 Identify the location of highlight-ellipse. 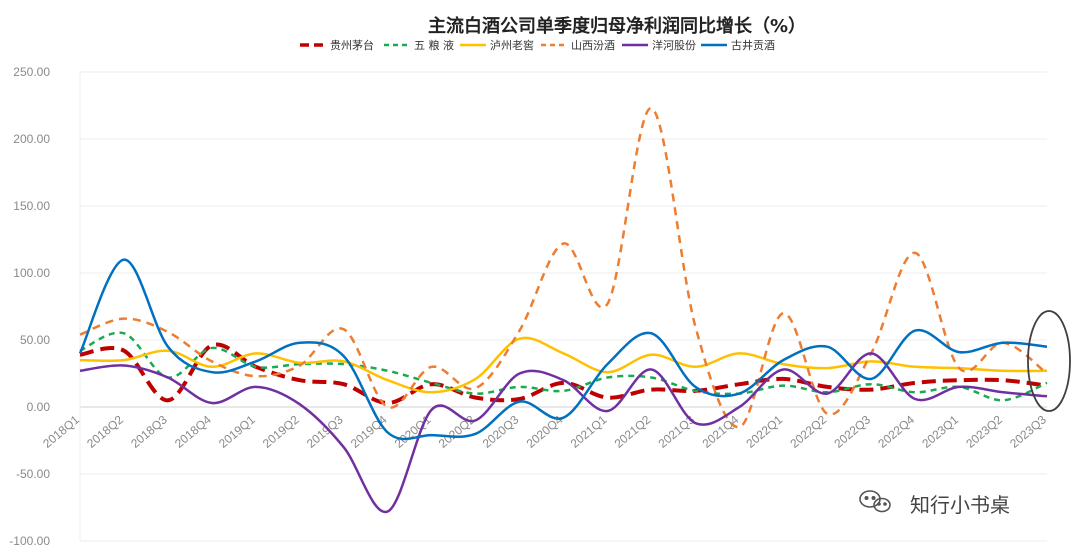
(1049, 361).